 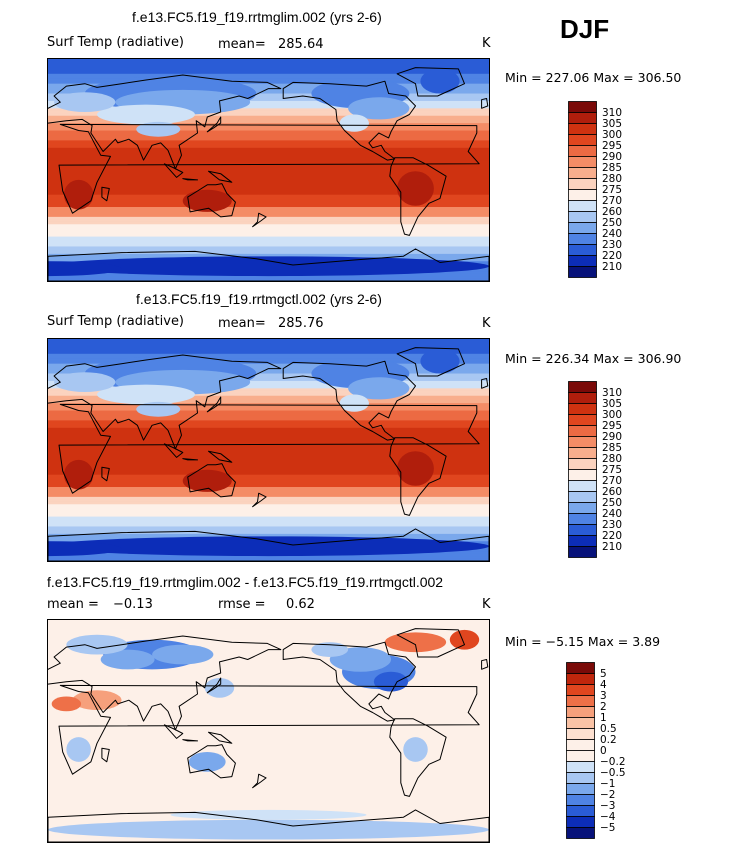 I want to click on colorbar-tick-label: 0.5, so click(x=608, y=729).